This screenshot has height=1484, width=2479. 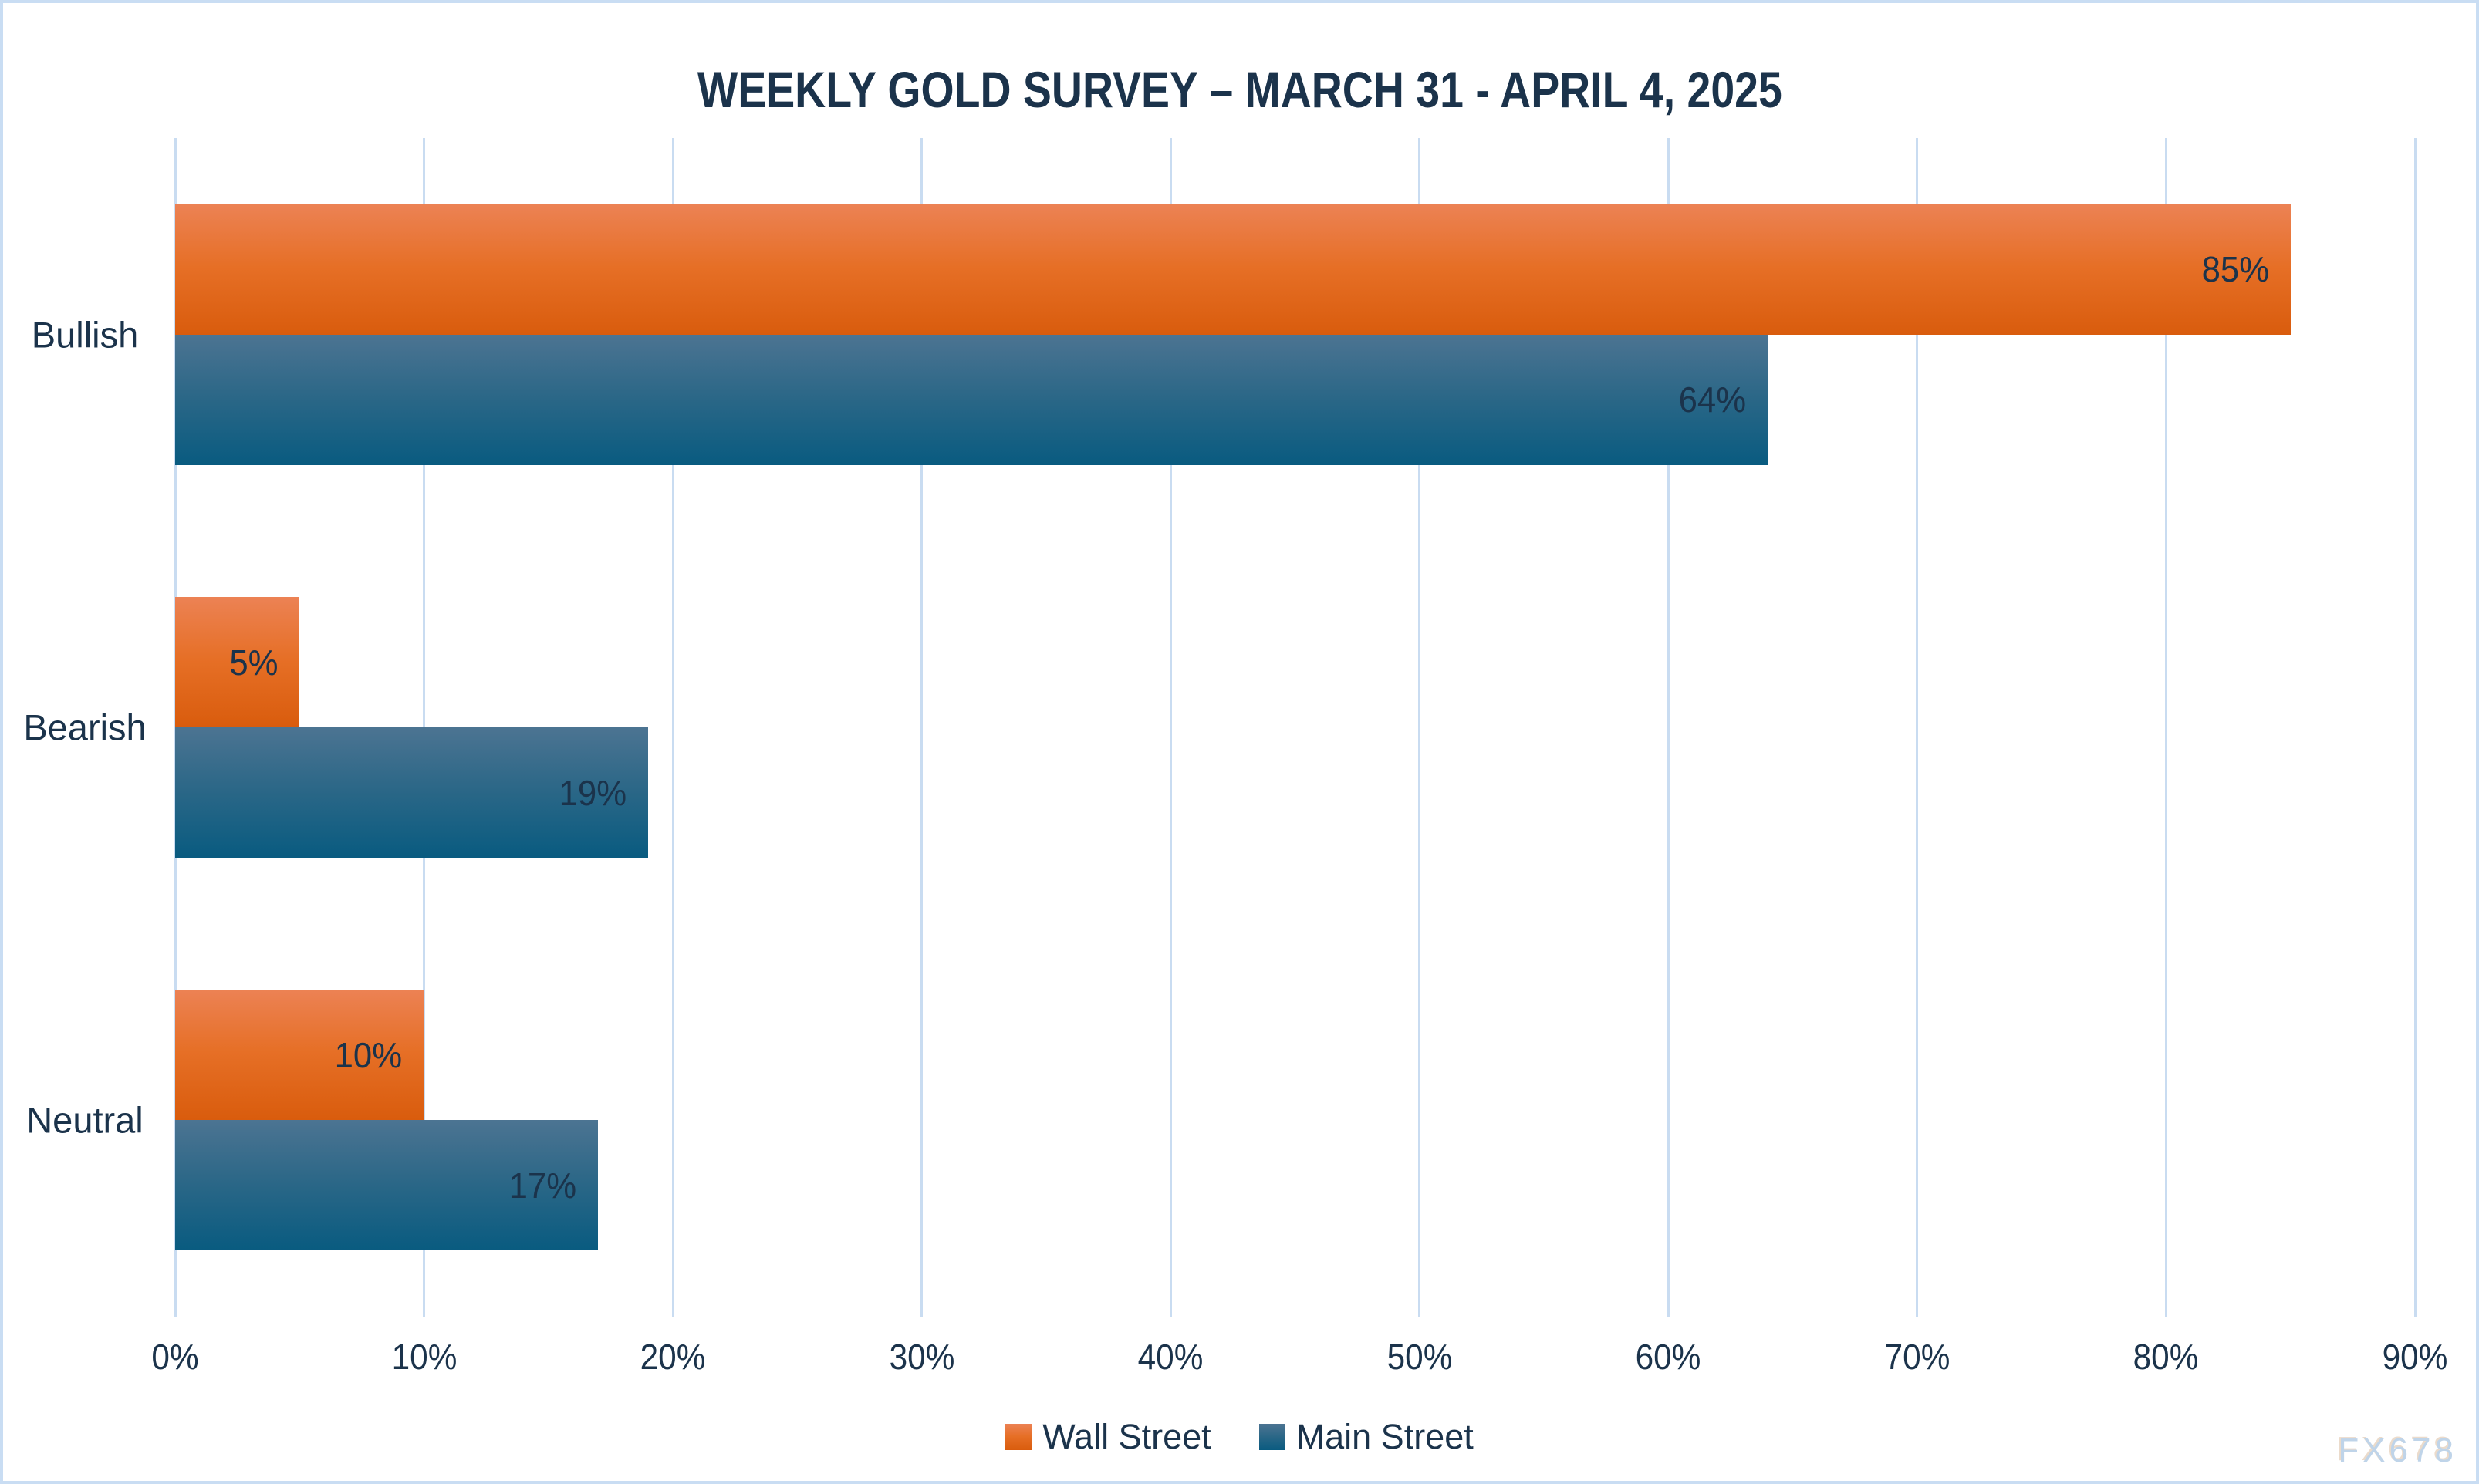 I want to click on x-axis-tick-label: 90%, so click(x=2415, y=1357).